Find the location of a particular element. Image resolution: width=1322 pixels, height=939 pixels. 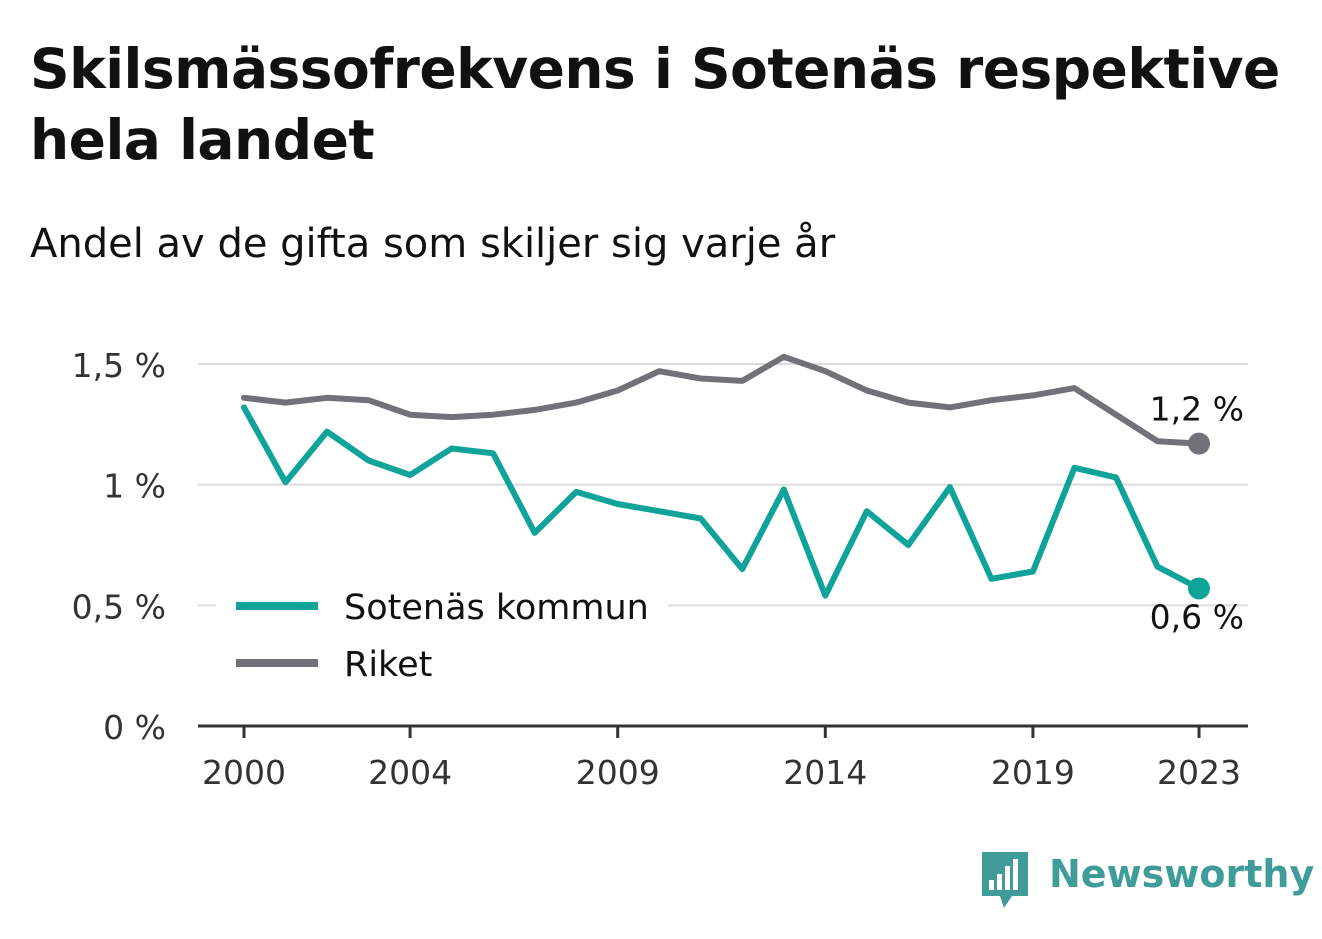

end-labels: 0,6 % 1,2 % is located at coordinates (1197, 513).